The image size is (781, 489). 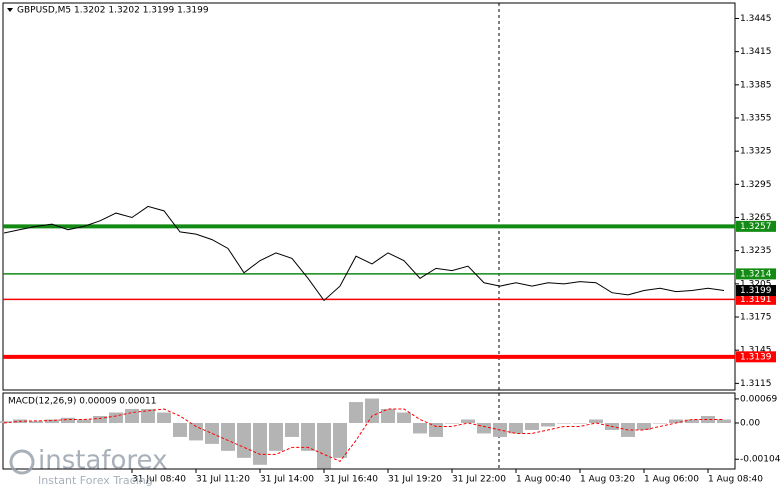 What do you see at coordinates (758, 399) in the screenshot?
I see `y-tick-label: 0.00069` at bounding box center [758, 399].